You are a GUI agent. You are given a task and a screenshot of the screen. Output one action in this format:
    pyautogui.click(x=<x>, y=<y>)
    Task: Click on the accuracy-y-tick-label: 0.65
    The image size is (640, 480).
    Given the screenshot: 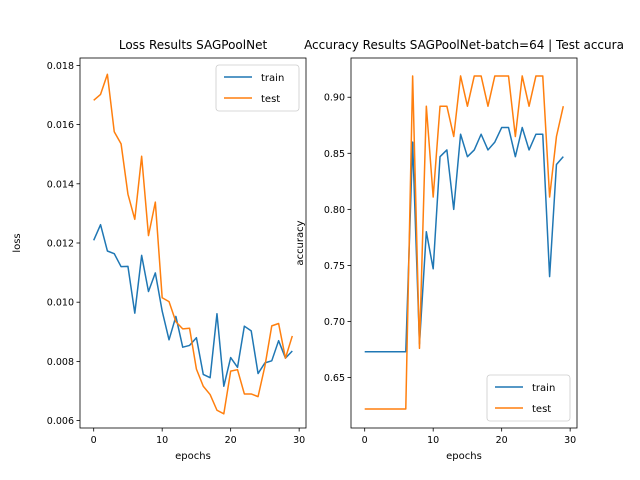 What is the action you would take?
    pyautogui.click(x=334, y=378)
    